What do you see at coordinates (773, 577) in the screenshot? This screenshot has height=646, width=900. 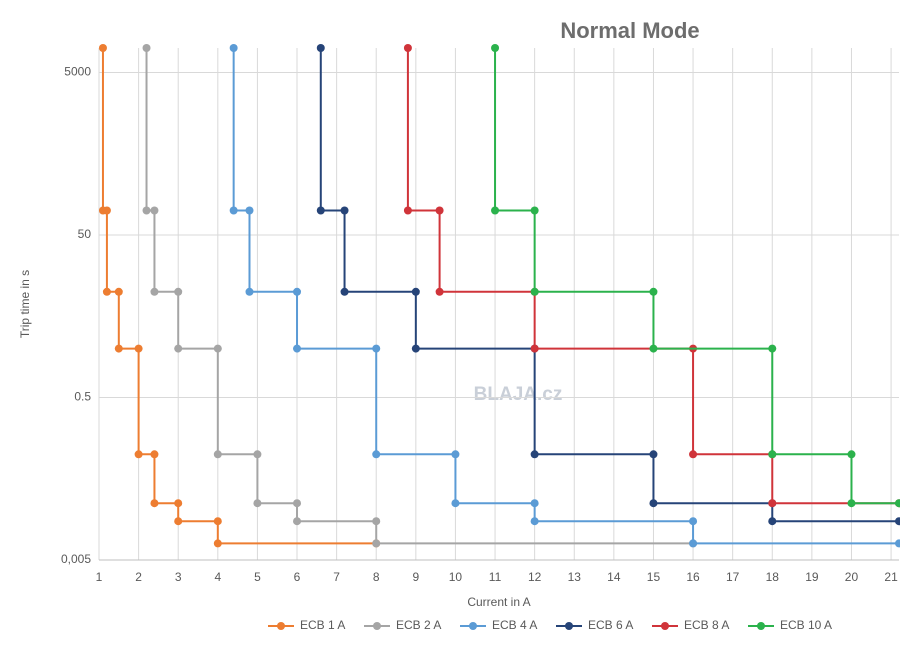 I see `x-tick-label: 18` at bounding box center [773, 577].